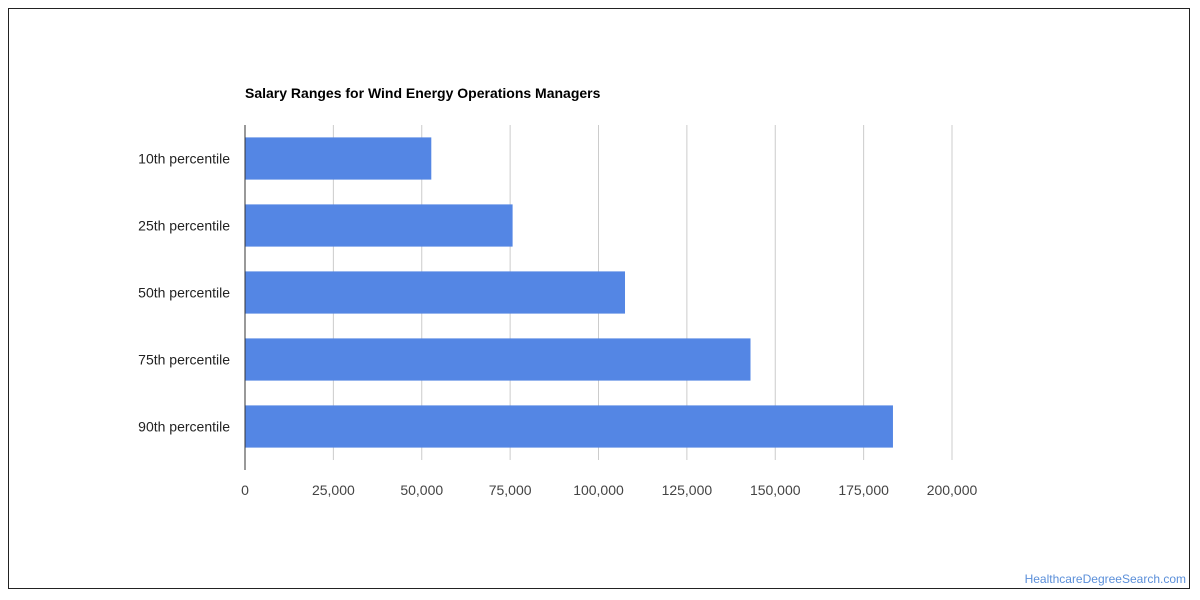  What do you see at coordinates (598, 490) in the screenshot?
I see `x-tick-label: 100,000` at bounding box center [598, 490].